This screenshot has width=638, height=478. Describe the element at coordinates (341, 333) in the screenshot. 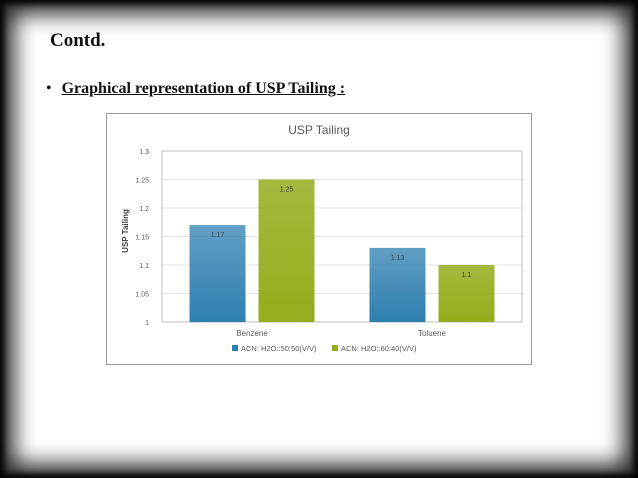

I see `x-axis-ticks: Benzene Toluene` at that location.